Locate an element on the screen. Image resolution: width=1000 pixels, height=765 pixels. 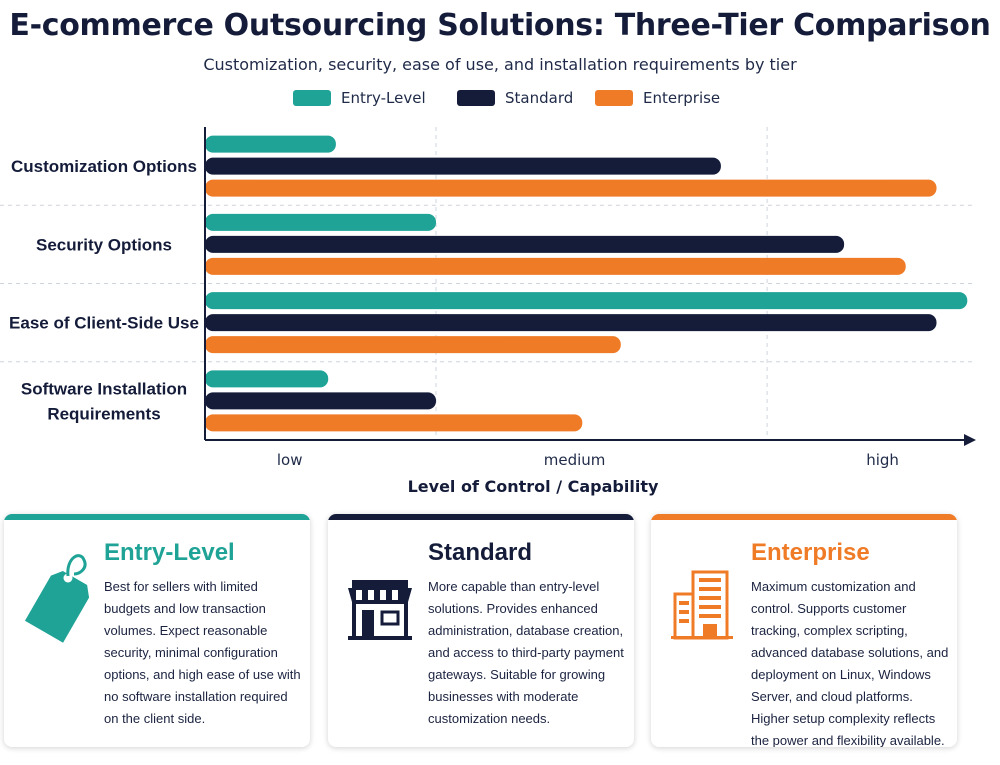
bar-enterprise-software-installation-requirements is located at coordinates (394, 423).